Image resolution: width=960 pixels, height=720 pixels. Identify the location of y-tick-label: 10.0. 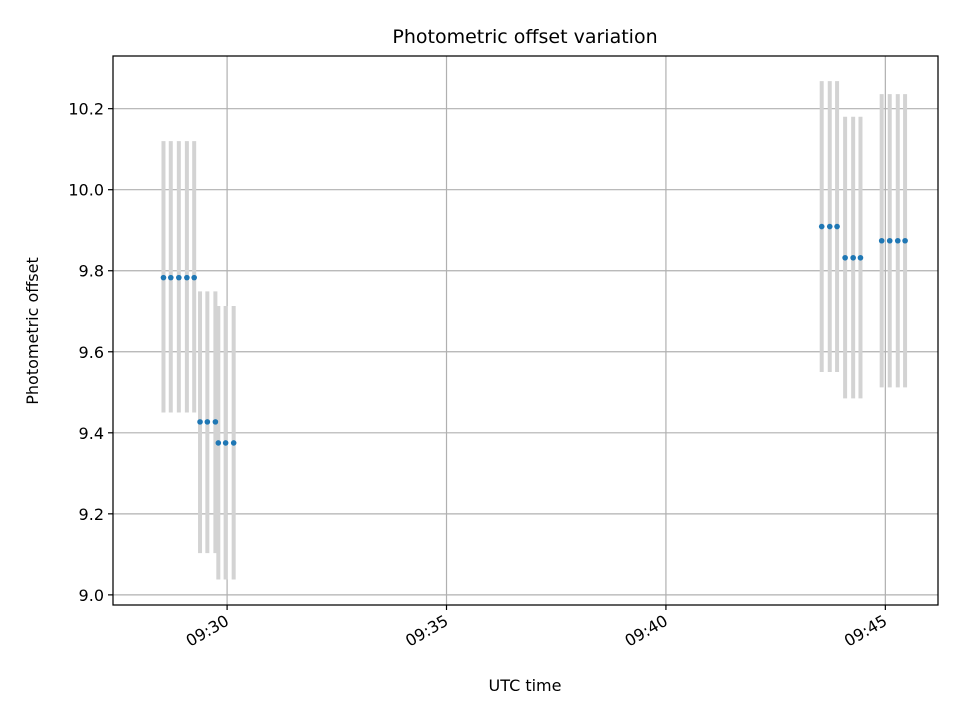
(86, 190).